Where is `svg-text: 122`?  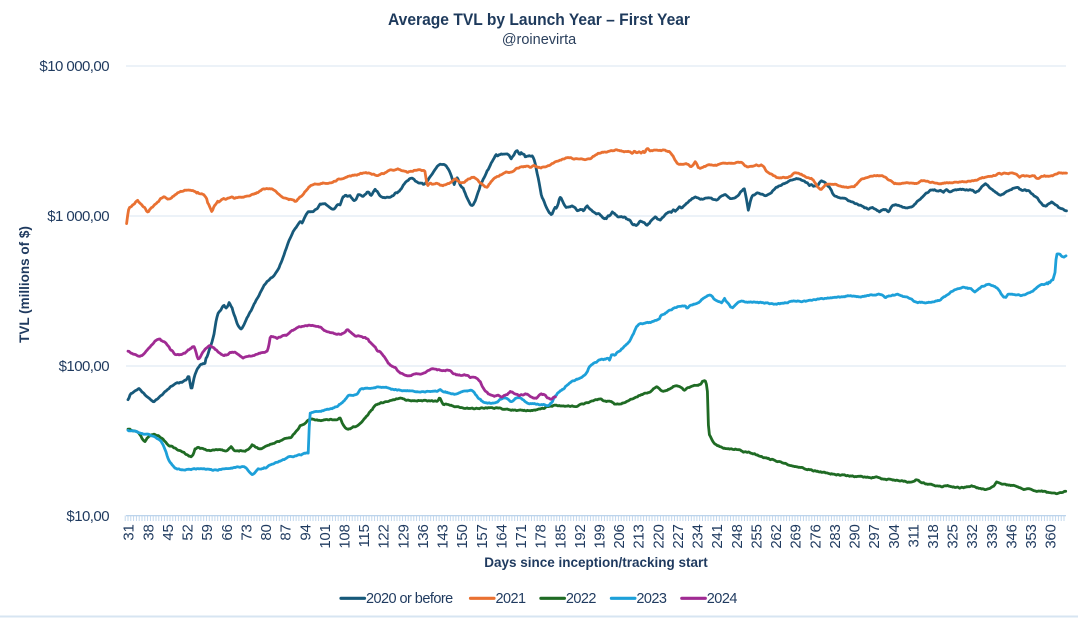
svg-text: 122 is located at coordinates (384, 537).